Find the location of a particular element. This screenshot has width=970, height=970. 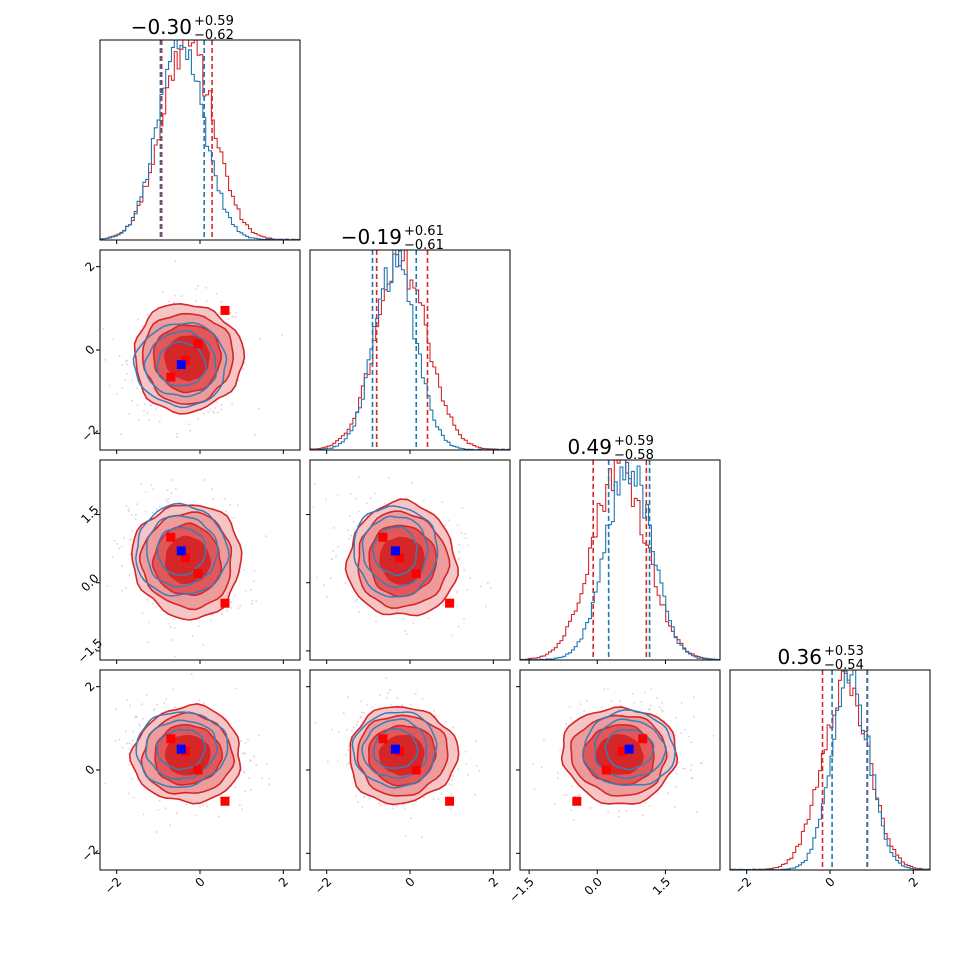

diag-panel-2: −0.19 +0.61−0.61 is located at coordinates (410, 337).